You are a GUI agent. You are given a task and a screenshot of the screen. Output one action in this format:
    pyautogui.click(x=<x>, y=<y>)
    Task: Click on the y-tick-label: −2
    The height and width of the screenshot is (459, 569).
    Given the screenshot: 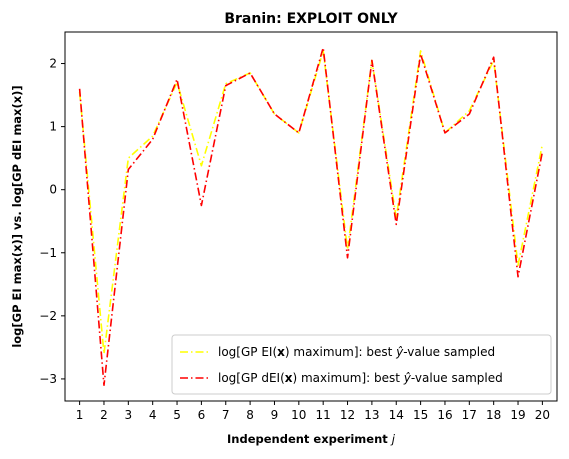 What is the action you would take?
    pyautogui.click(x=48, y=316)
    